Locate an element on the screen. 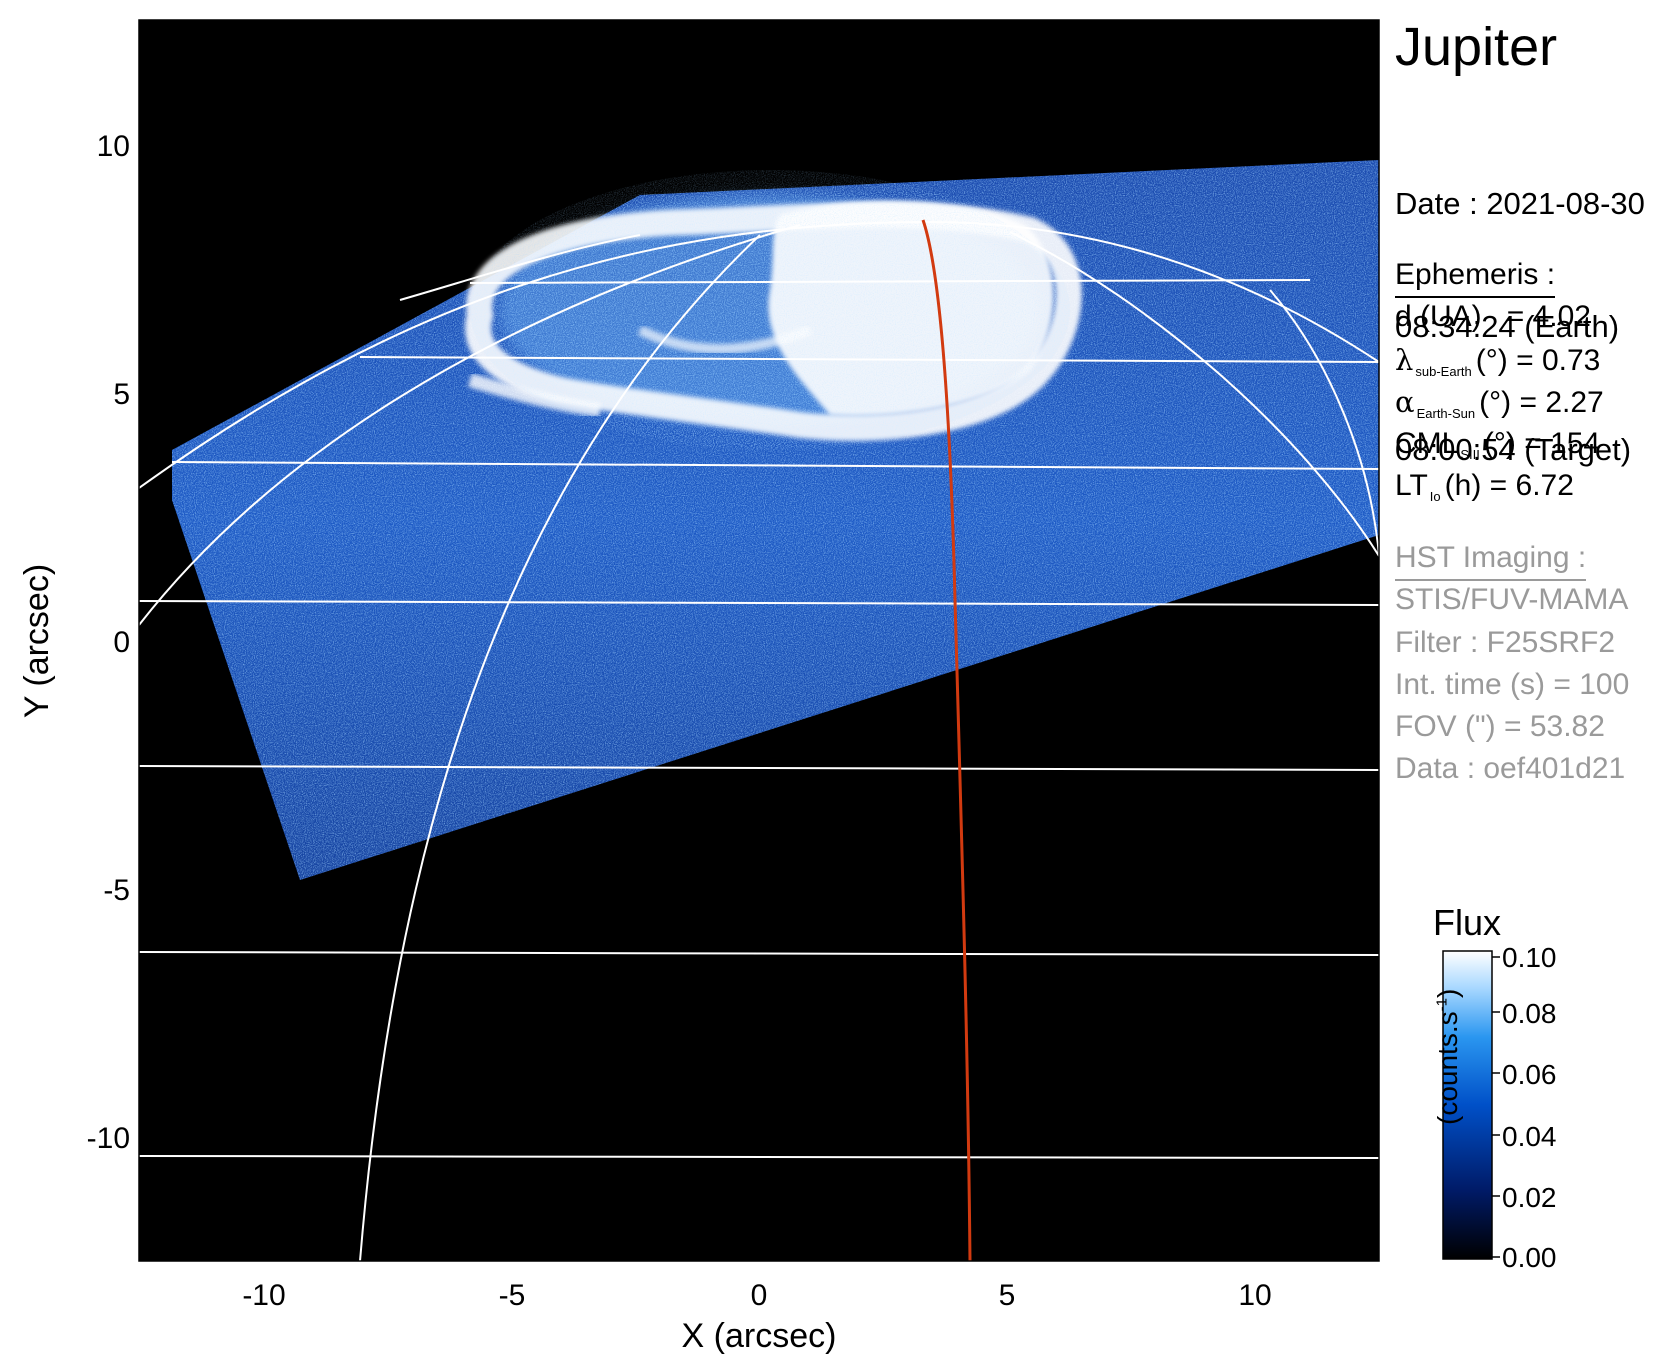  colorbar-gradient is located at coordinates (1467, 1105).